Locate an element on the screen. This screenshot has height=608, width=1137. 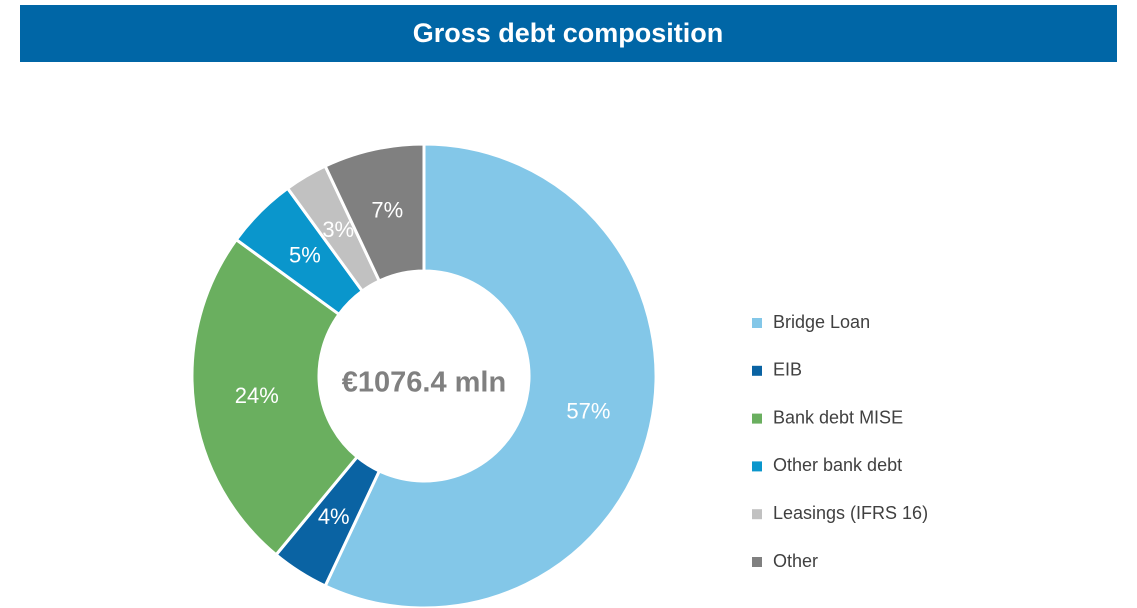
legend-label: Other bank debt is located at coordinates (837, 465).